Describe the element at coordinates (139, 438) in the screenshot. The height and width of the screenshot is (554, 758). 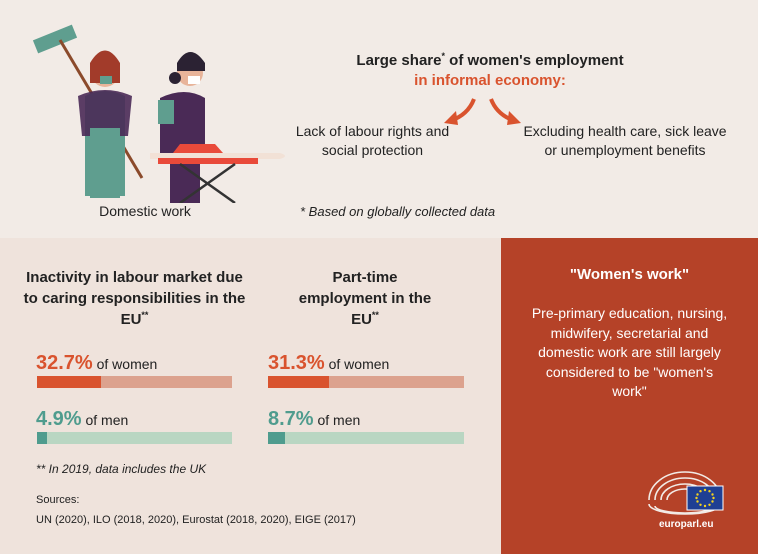
I see `inactivity-men-bar-remainder` at that location.